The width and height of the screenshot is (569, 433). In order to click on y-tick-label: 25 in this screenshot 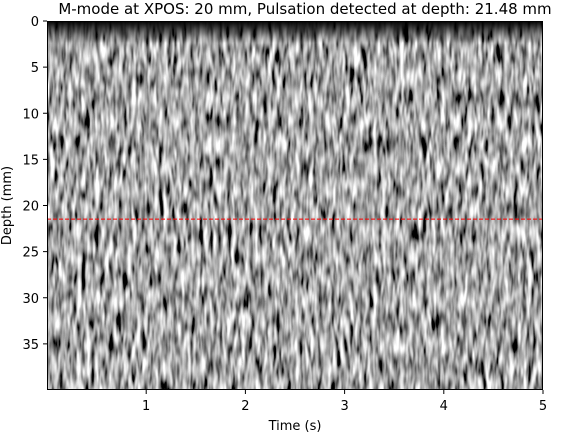, I will do `click(30, 253)`.